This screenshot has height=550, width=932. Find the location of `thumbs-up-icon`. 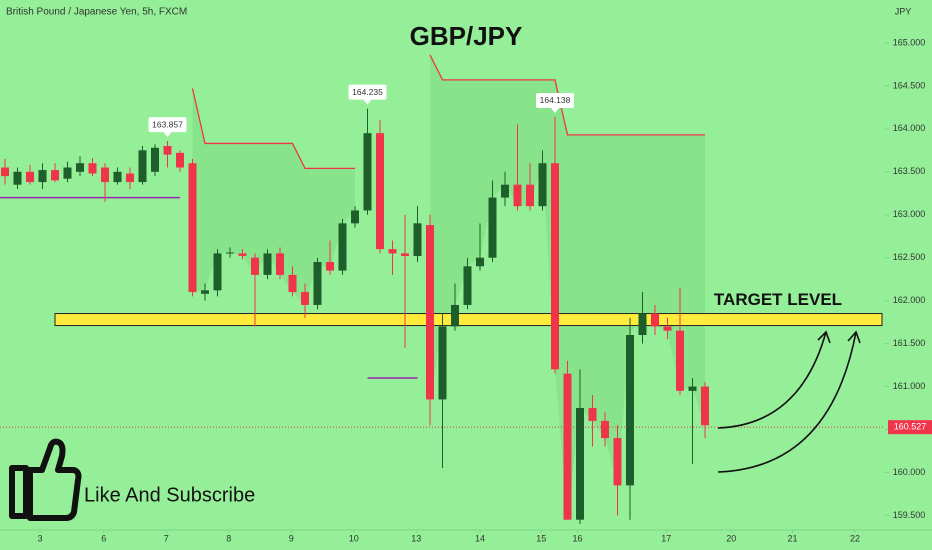

thumbs-up-icon is located at coordinates (45, 479).